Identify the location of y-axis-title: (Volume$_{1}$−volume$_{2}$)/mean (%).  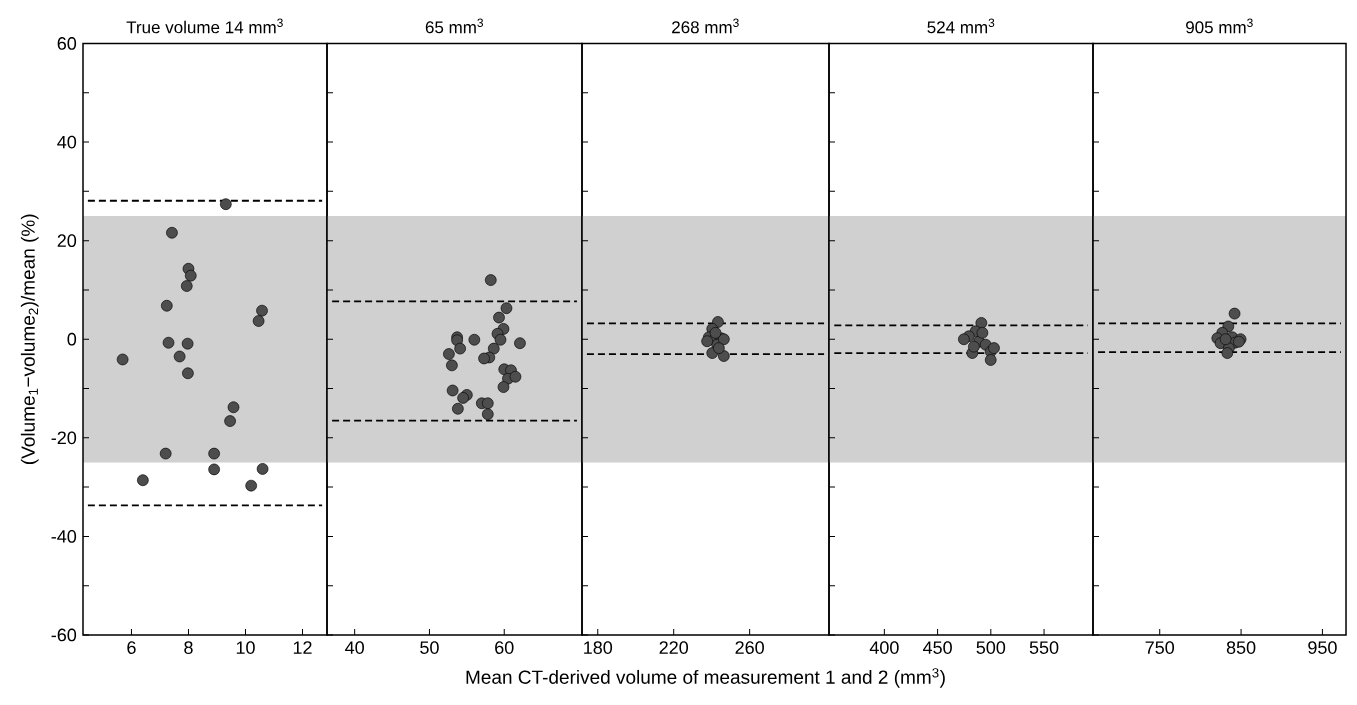
(29, 339).